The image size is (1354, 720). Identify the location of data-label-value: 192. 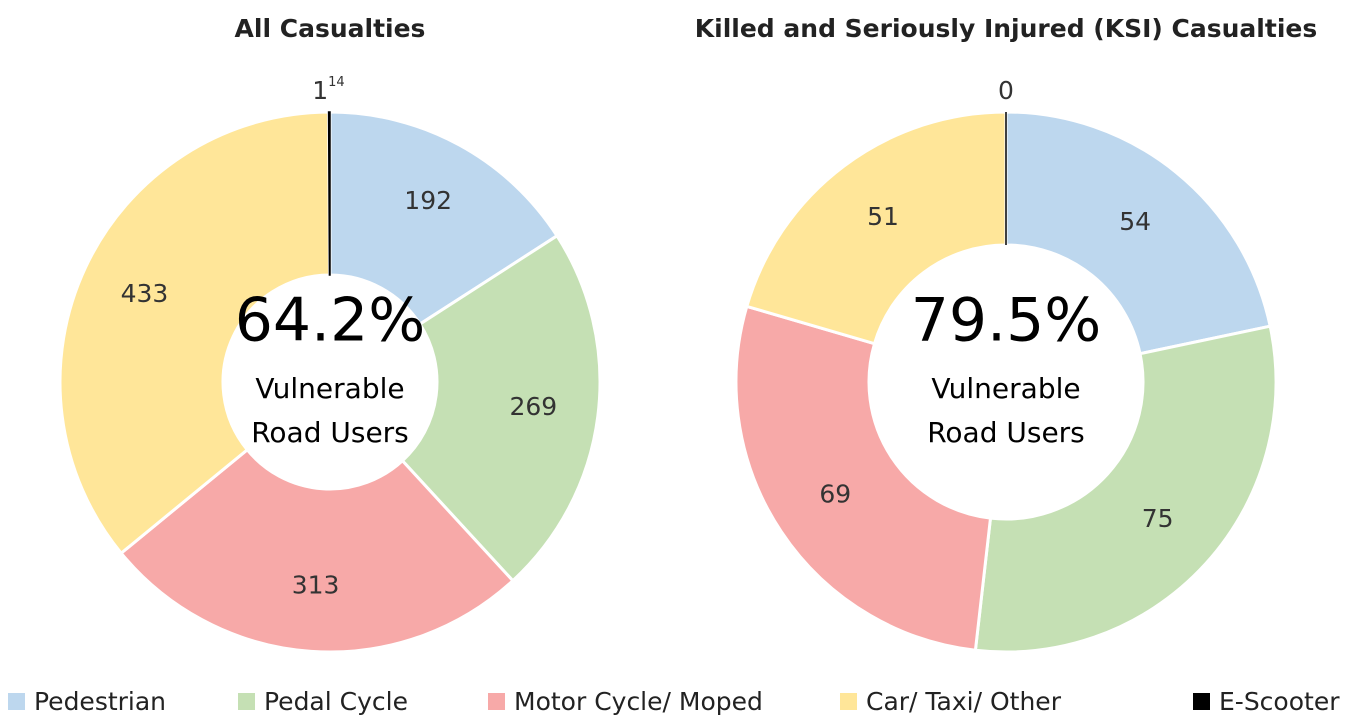
(428, 200).